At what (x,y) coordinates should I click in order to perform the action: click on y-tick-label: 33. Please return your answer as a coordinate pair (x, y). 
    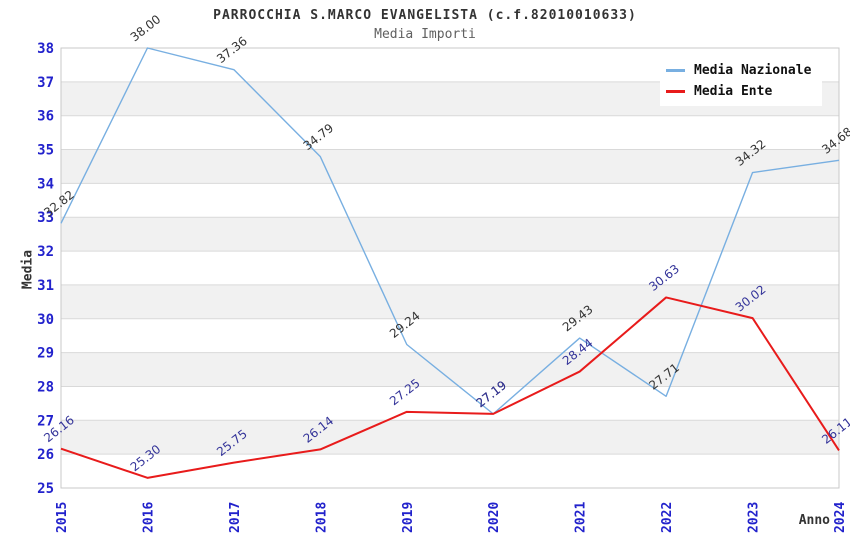
    Looking at the image, I should click on (45, 218).